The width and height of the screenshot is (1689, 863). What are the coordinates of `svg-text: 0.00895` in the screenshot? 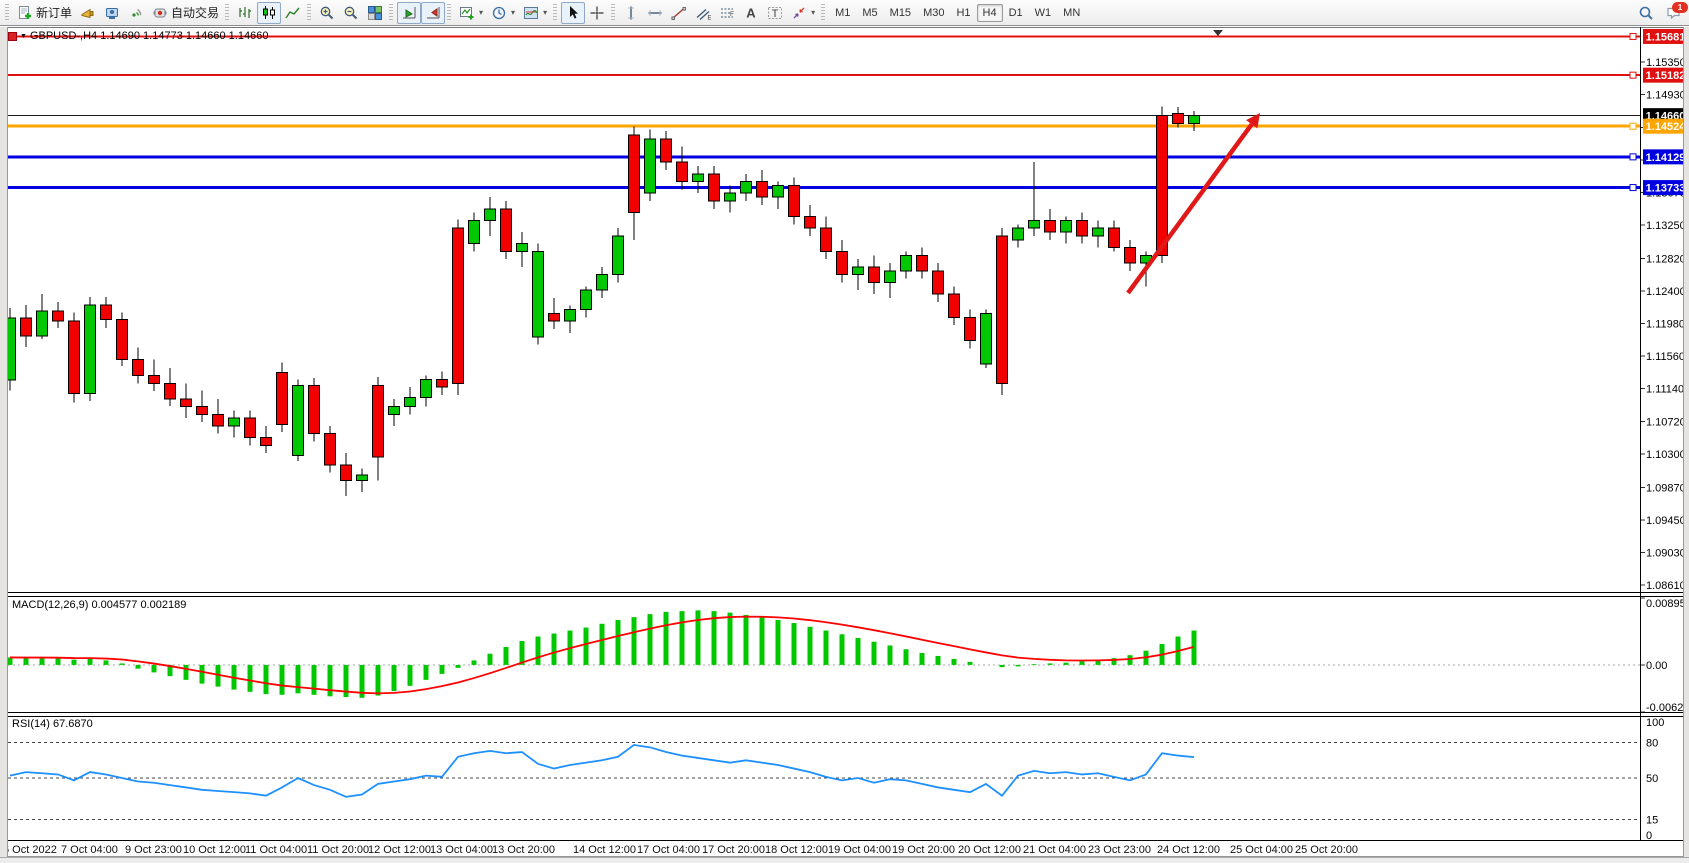 It's located at (1666, 604).